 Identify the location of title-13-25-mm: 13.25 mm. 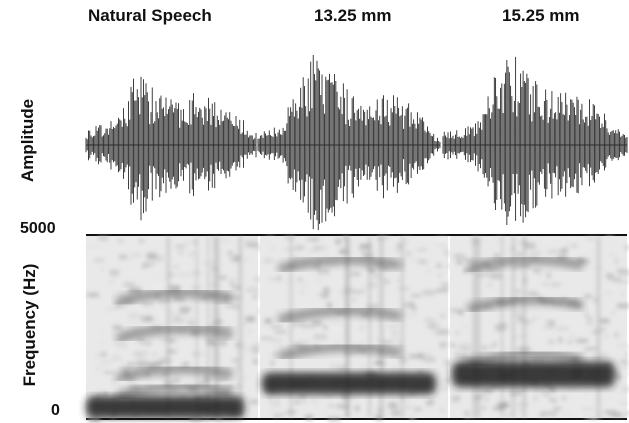
(353, 15).